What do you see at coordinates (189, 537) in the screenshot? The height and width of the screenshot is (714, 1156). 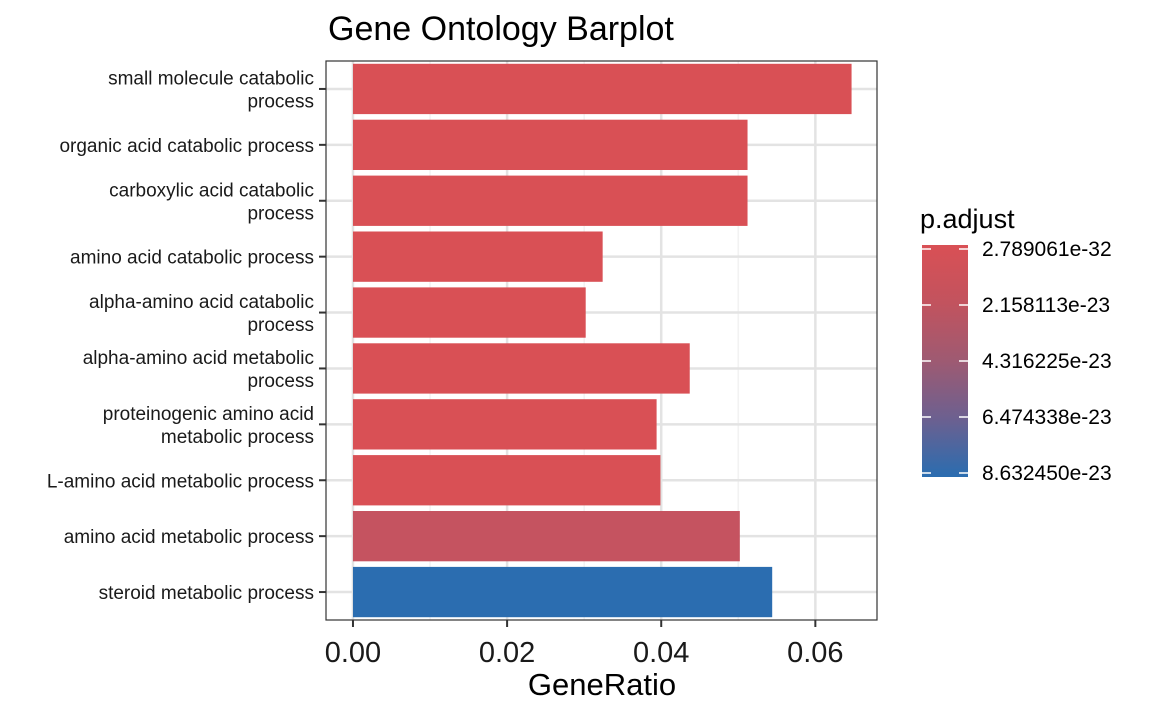 I see `y-tick-label: amino acid metabolic process` at bounding box center [189, 537].